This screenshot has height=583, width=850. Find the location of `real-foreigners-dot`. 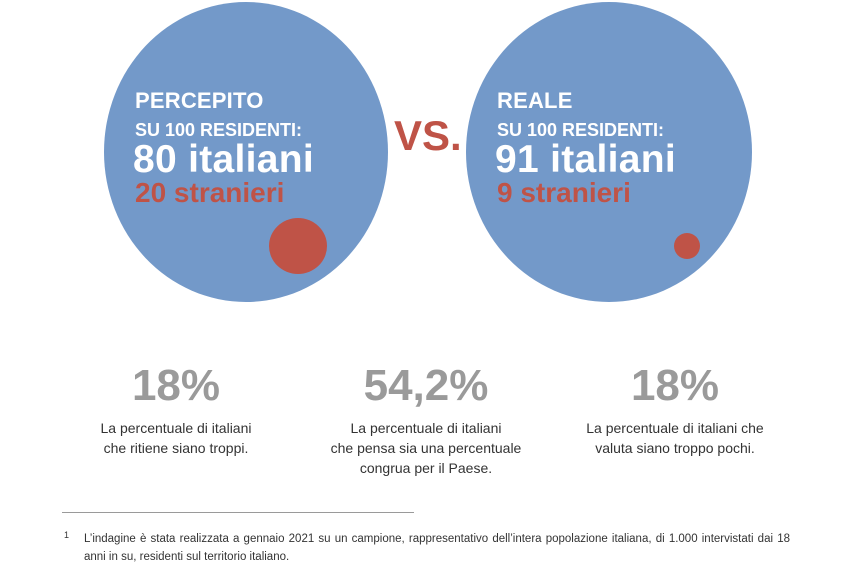

real-foreigners-dot is located at coordinates (687, 246).